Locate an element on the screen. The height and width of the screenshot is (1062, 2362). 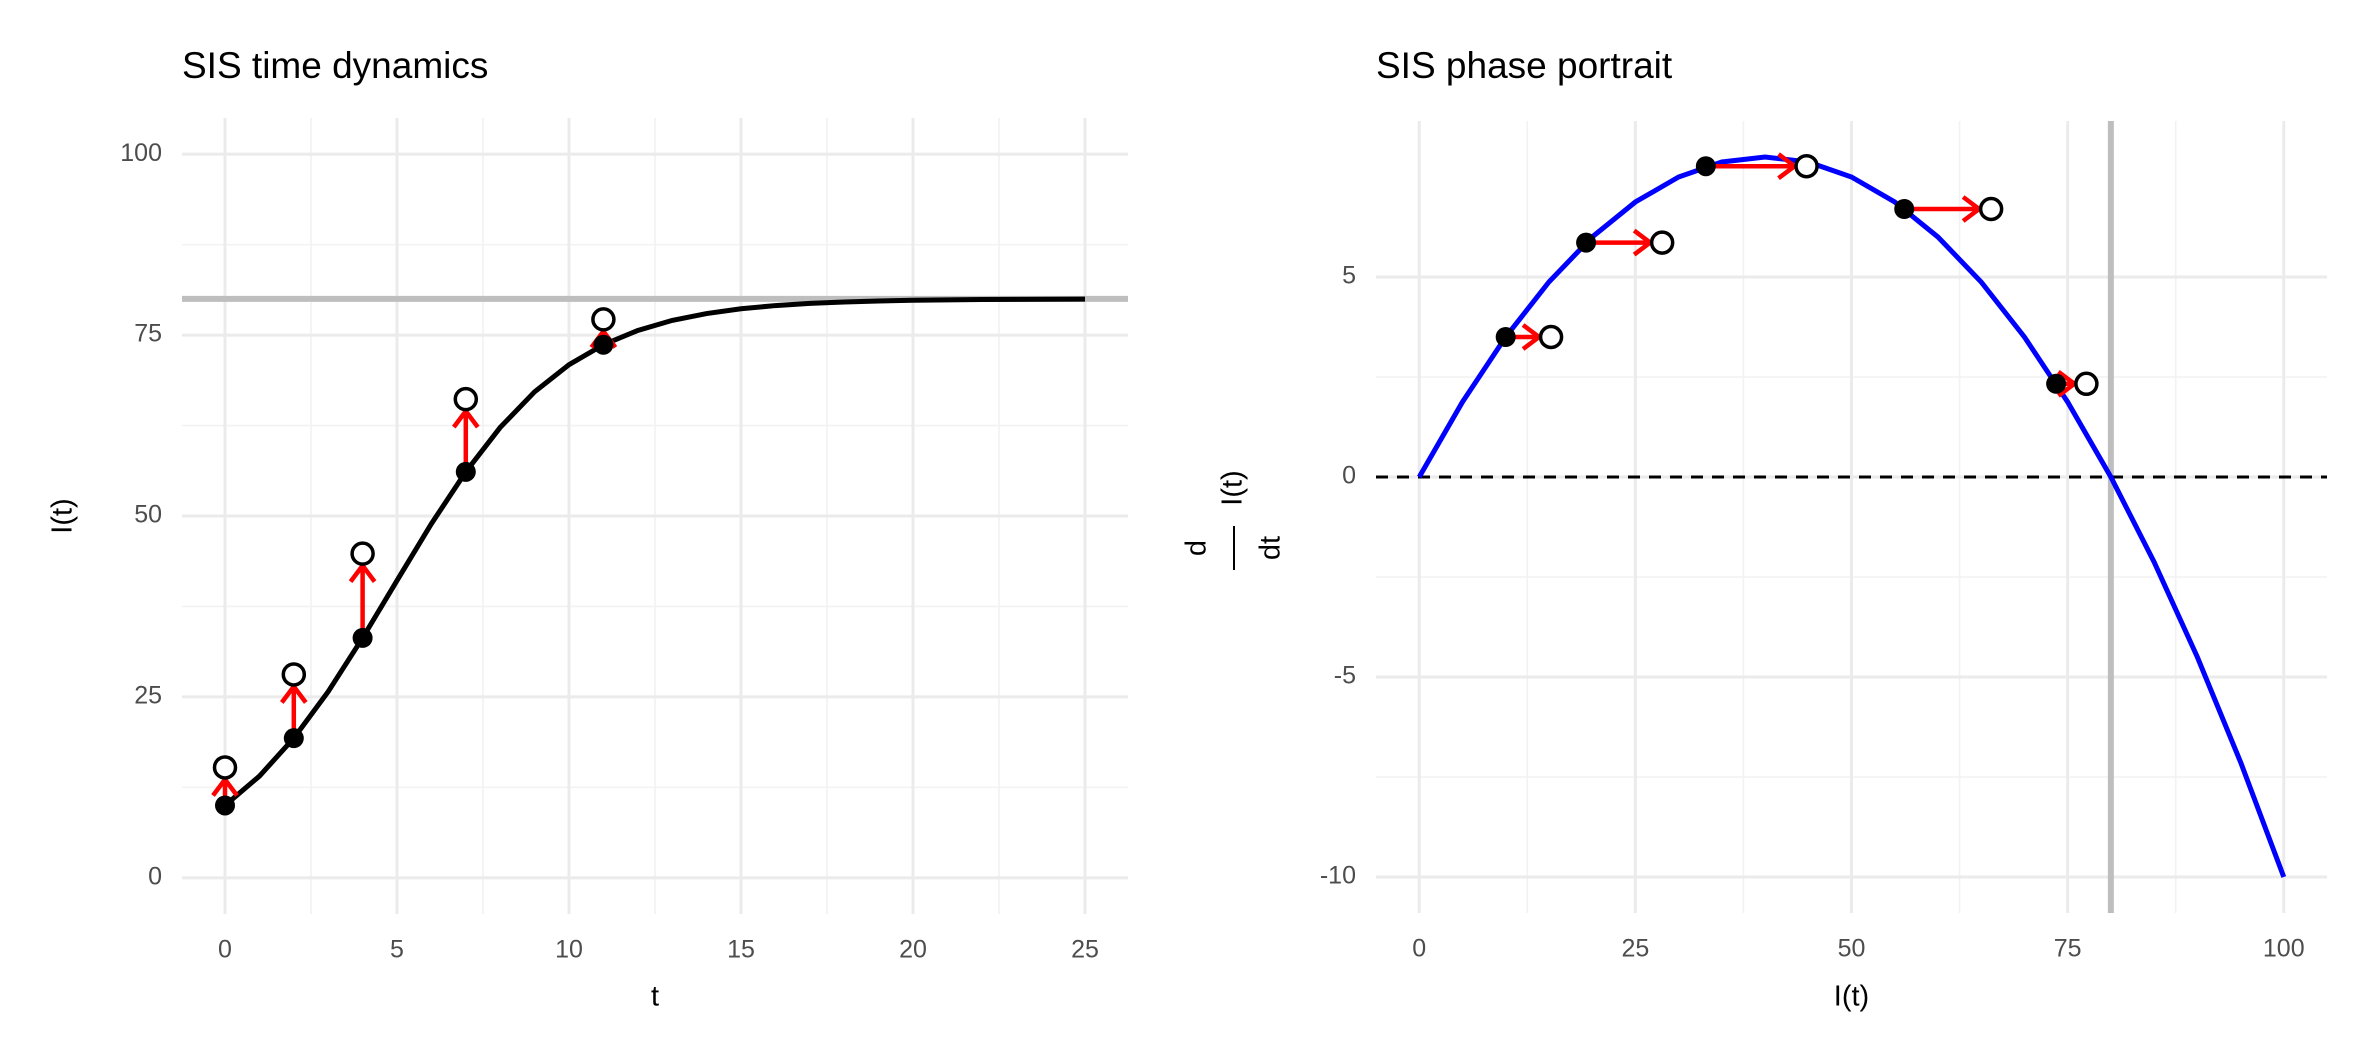
x-tick-label: 10 is located at coordinates (569, 950).